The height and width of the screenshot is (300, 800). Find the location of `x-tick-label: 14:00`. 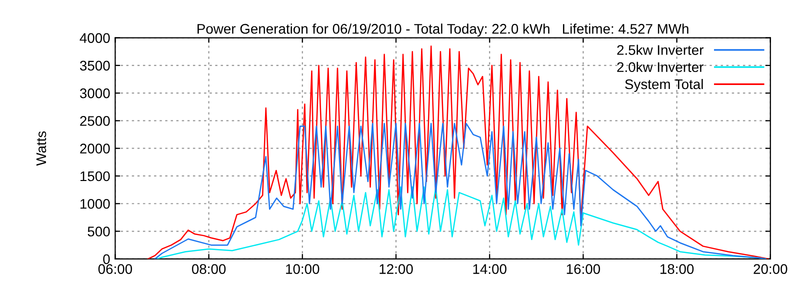

x-tick-label: 14:00 is located at coordinates (489, 269).